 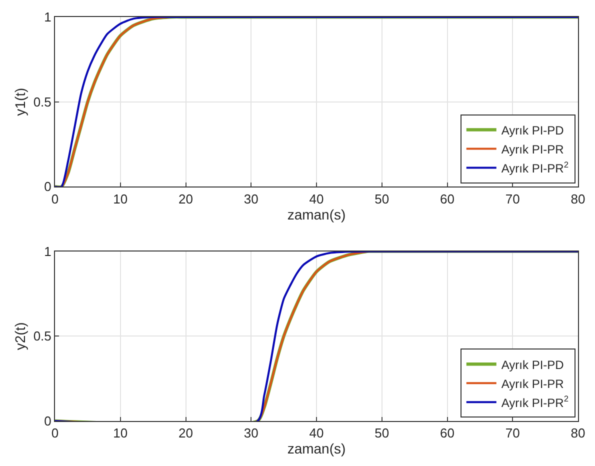 I want to click on y-axis-title: y2(t), so click(x=20, y=336).